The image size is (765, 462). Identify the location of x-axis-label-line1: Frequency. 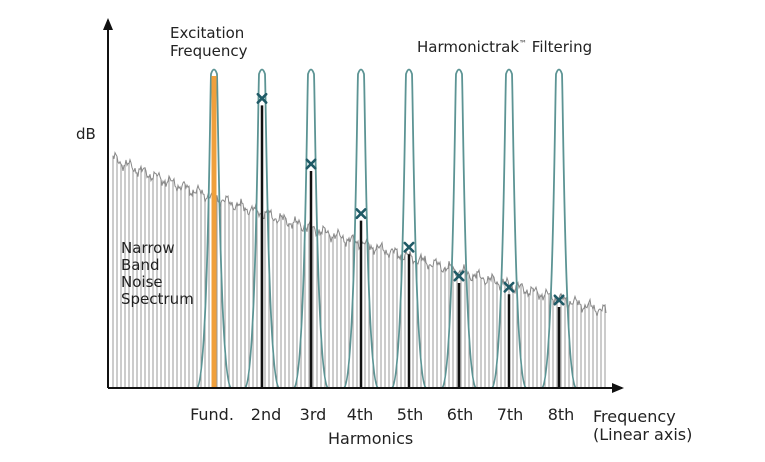
(634, 416).